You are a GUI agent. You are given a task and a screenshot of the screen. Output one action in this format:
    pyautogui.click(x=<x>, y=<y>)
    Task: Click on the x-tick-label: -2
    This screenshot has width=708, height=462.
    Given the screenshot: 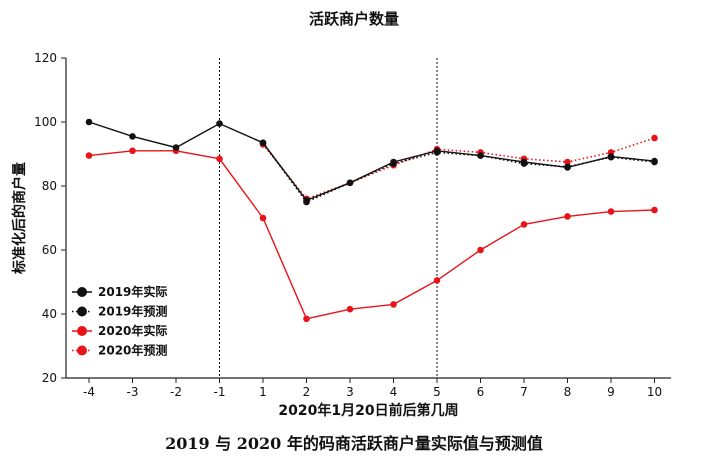 What is the action you would take?
    pyautogui.click(x=176, y=392)
    